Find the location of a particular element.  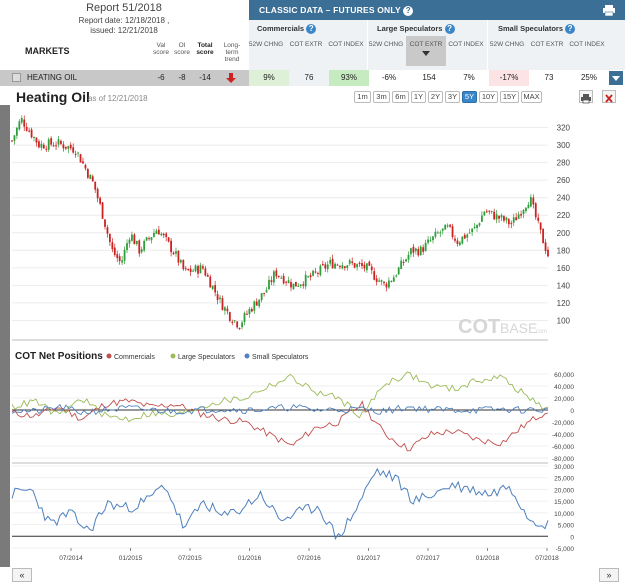

cell-cot-extr: 154 is located at coordinates (429, 78).